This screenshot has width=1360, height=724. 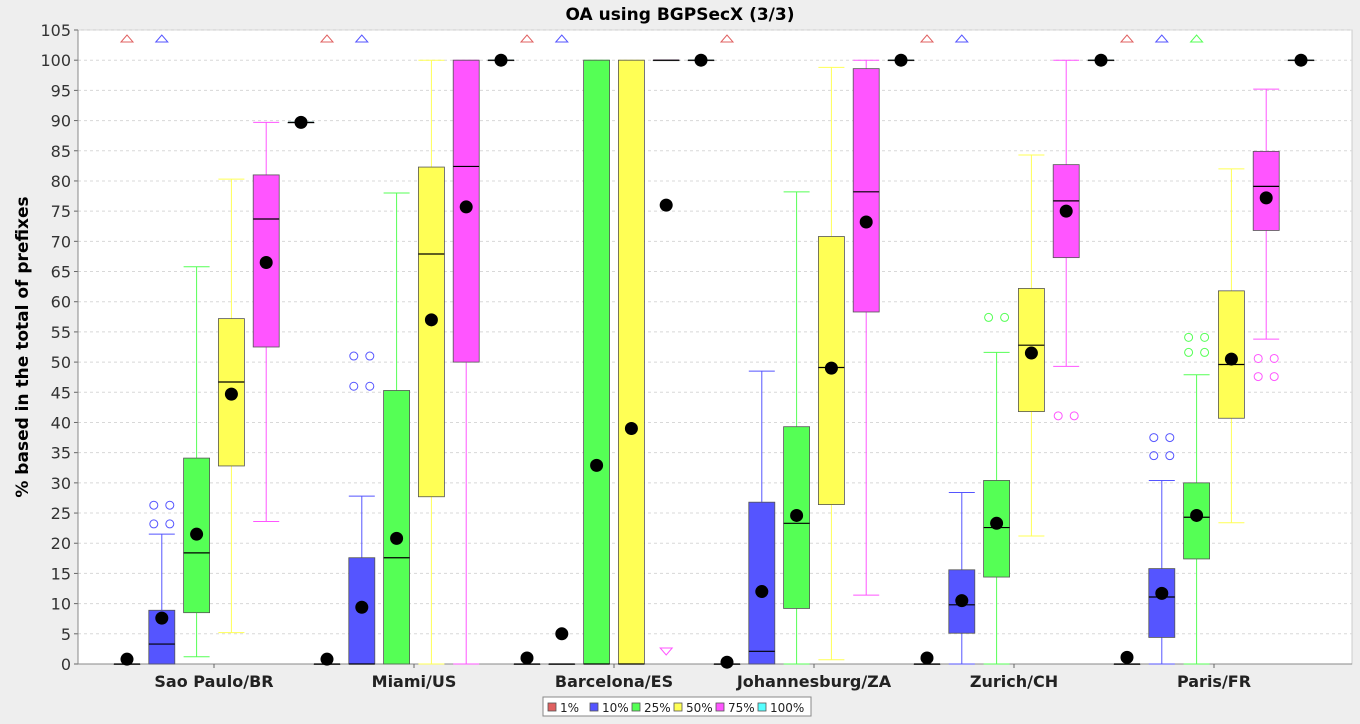 I want to click on box-10%-Johannesburg/ZA, so click(x=762, y=517).